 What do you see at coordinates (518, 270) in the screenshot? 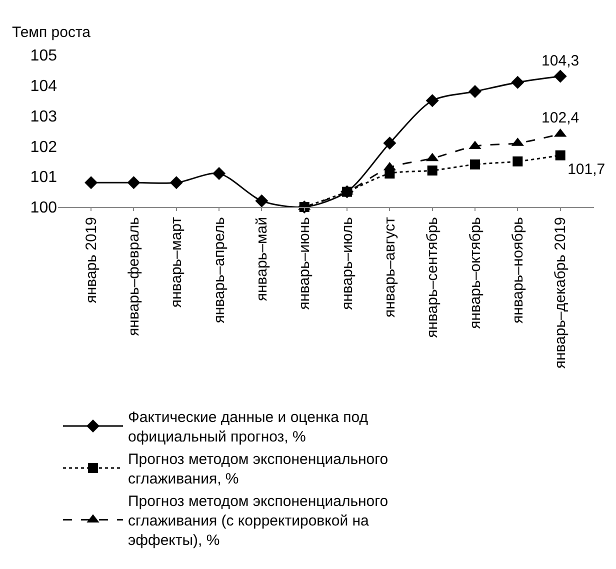
I see `x-tick-label: январь–ноябрь` at bounding box center [518, 270].